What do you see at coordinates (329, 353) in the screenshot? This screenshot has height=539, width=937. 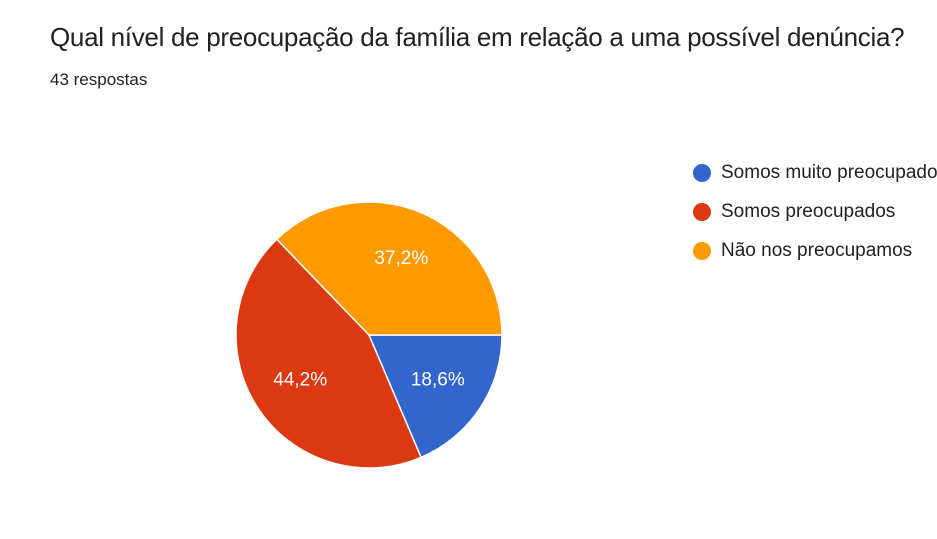 I see `pie-slice-preocupados` at bounding box center [329, 353].